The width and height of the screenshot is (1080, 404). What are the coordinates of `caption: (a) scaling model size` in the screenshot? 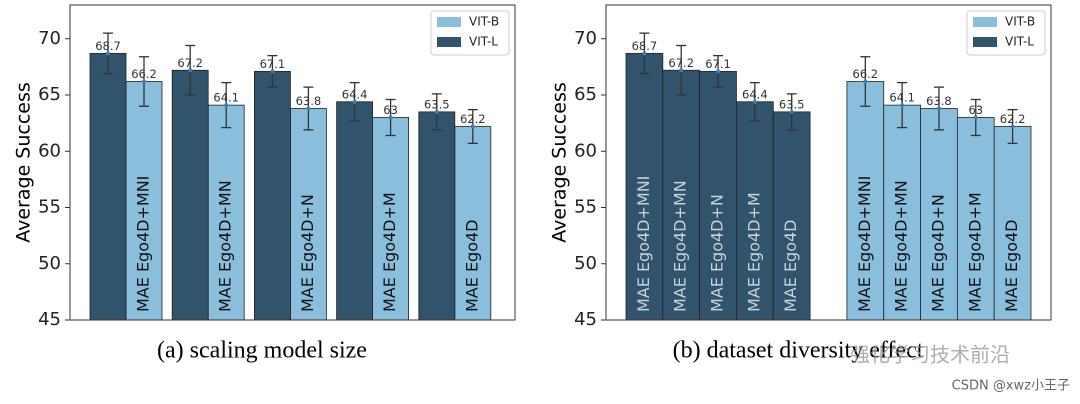 It's located at (262, 351).